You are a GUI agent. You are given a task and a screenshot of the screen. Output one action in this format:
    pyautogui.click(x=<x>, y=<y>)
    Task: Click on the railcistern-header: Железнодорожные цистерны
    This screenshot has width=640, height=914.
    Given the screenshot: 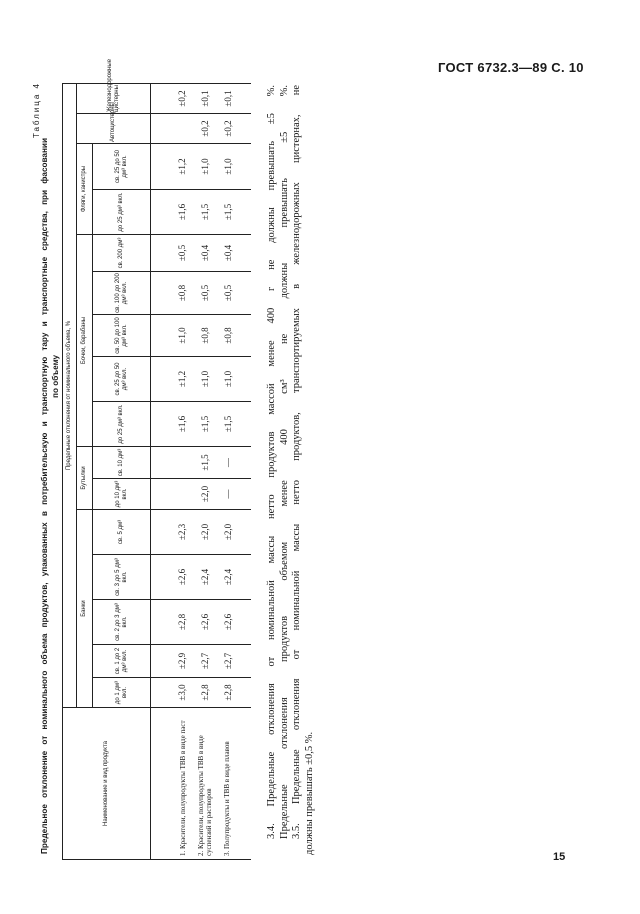 What is the action you would take?
    pyautogui.click(x=113, y=86)
    